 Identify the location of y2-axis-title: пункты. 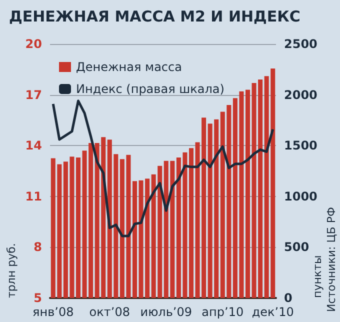
(317, 276).